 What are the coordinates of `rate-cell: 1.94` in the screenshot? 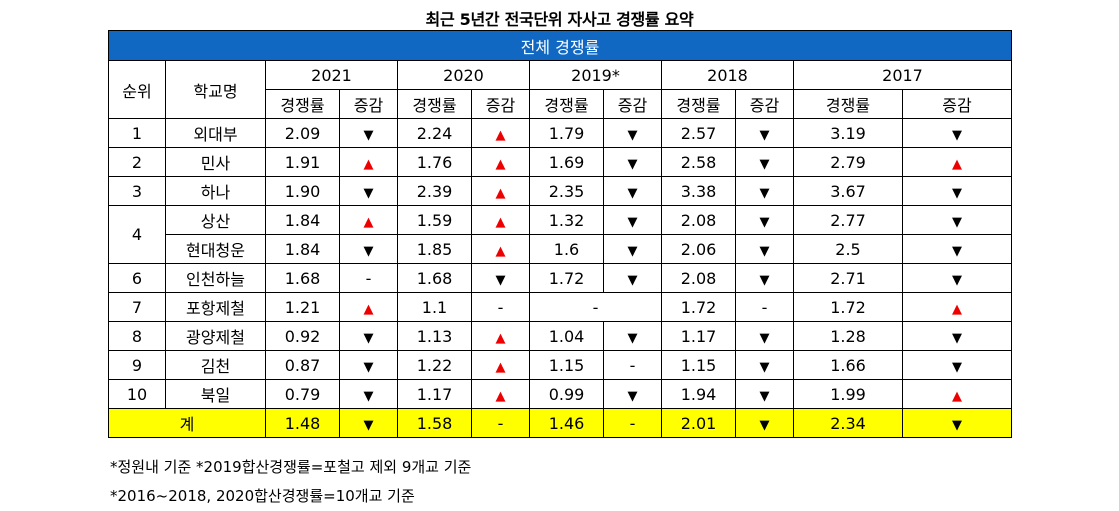 It's located at (698, 394).